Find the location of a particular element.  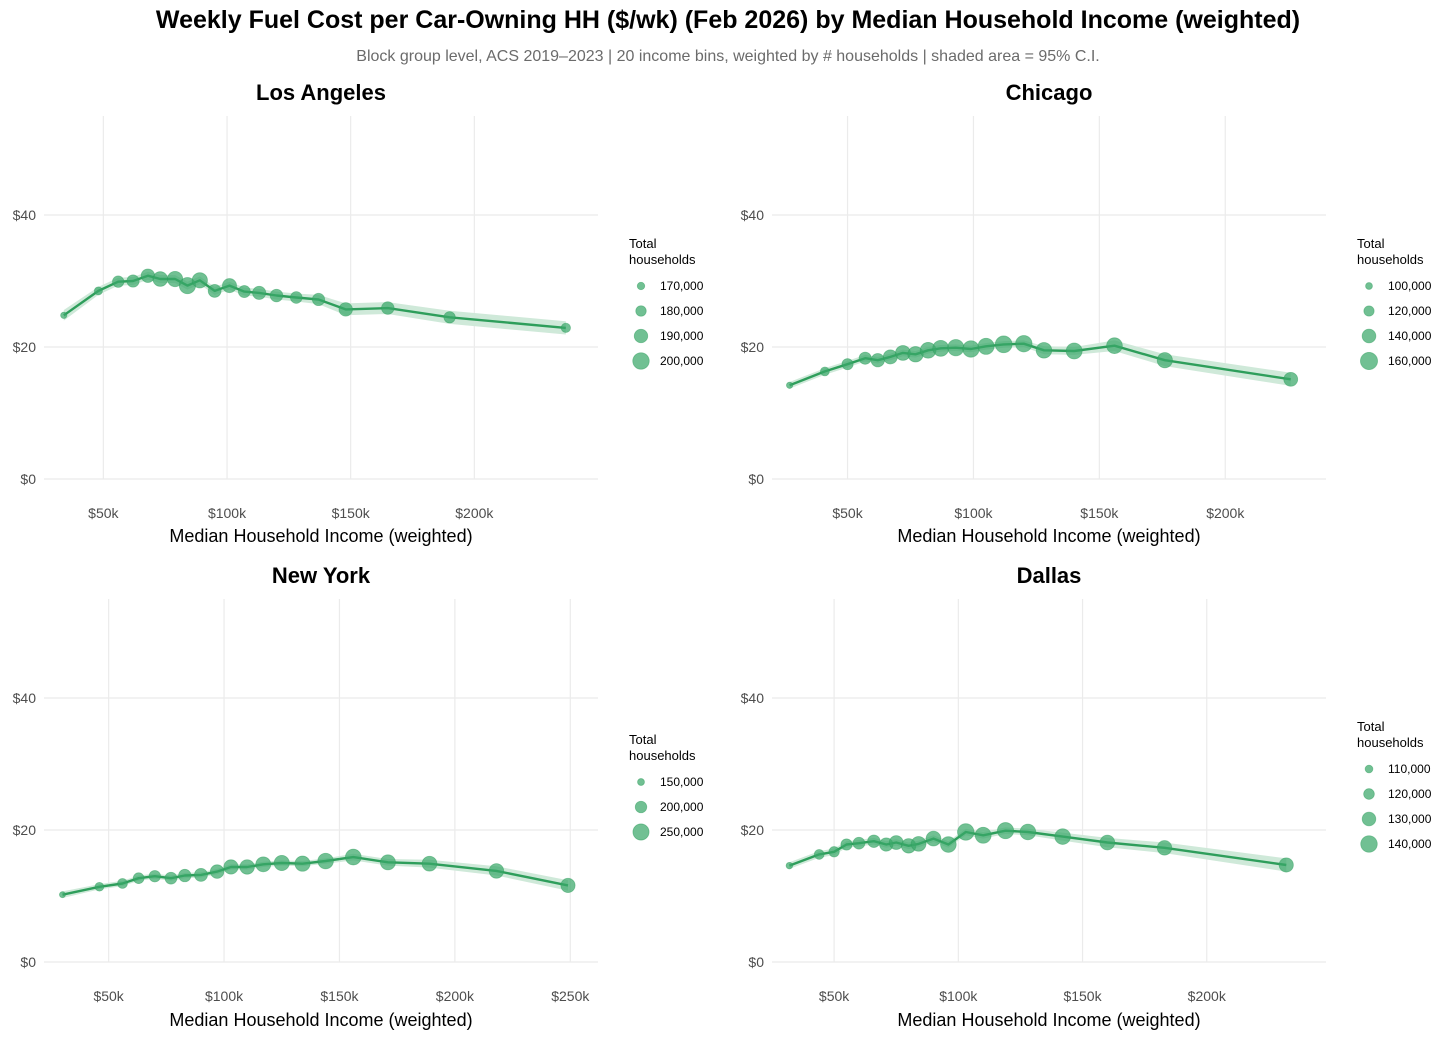

legend-label: 170,000 is located at coordinates (682, 286).